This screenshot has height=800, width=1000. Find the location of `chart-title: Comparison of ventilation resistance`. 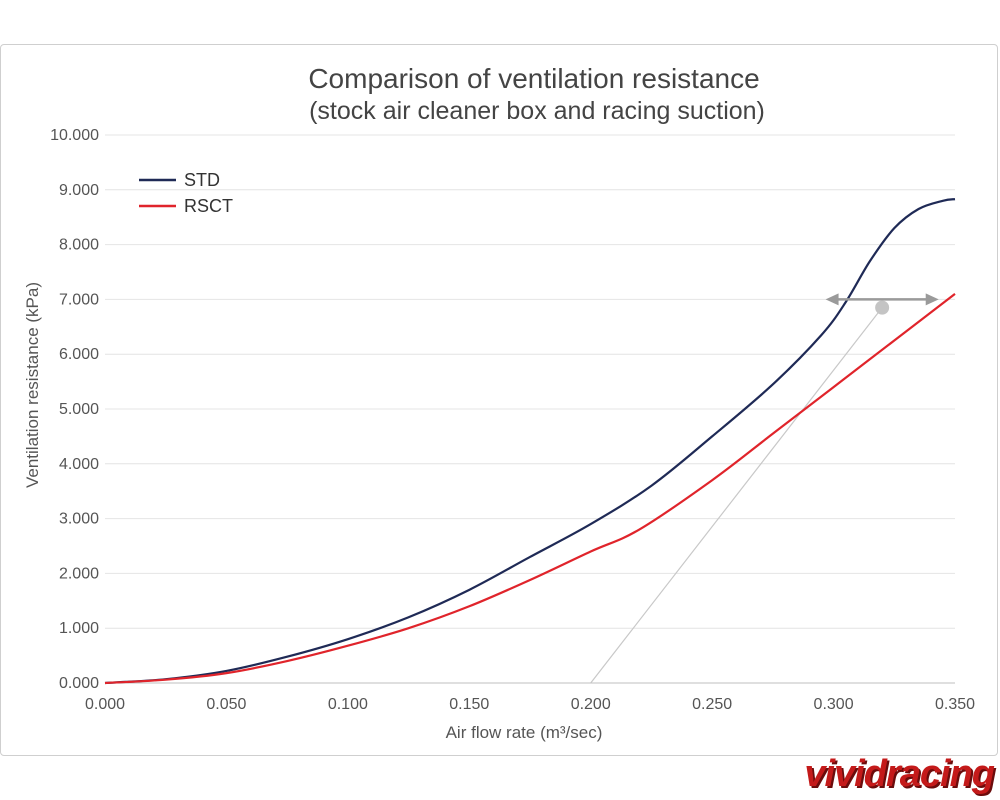

chart-title: Comparison of ventilation resistance is located at coordinates (533, 78).